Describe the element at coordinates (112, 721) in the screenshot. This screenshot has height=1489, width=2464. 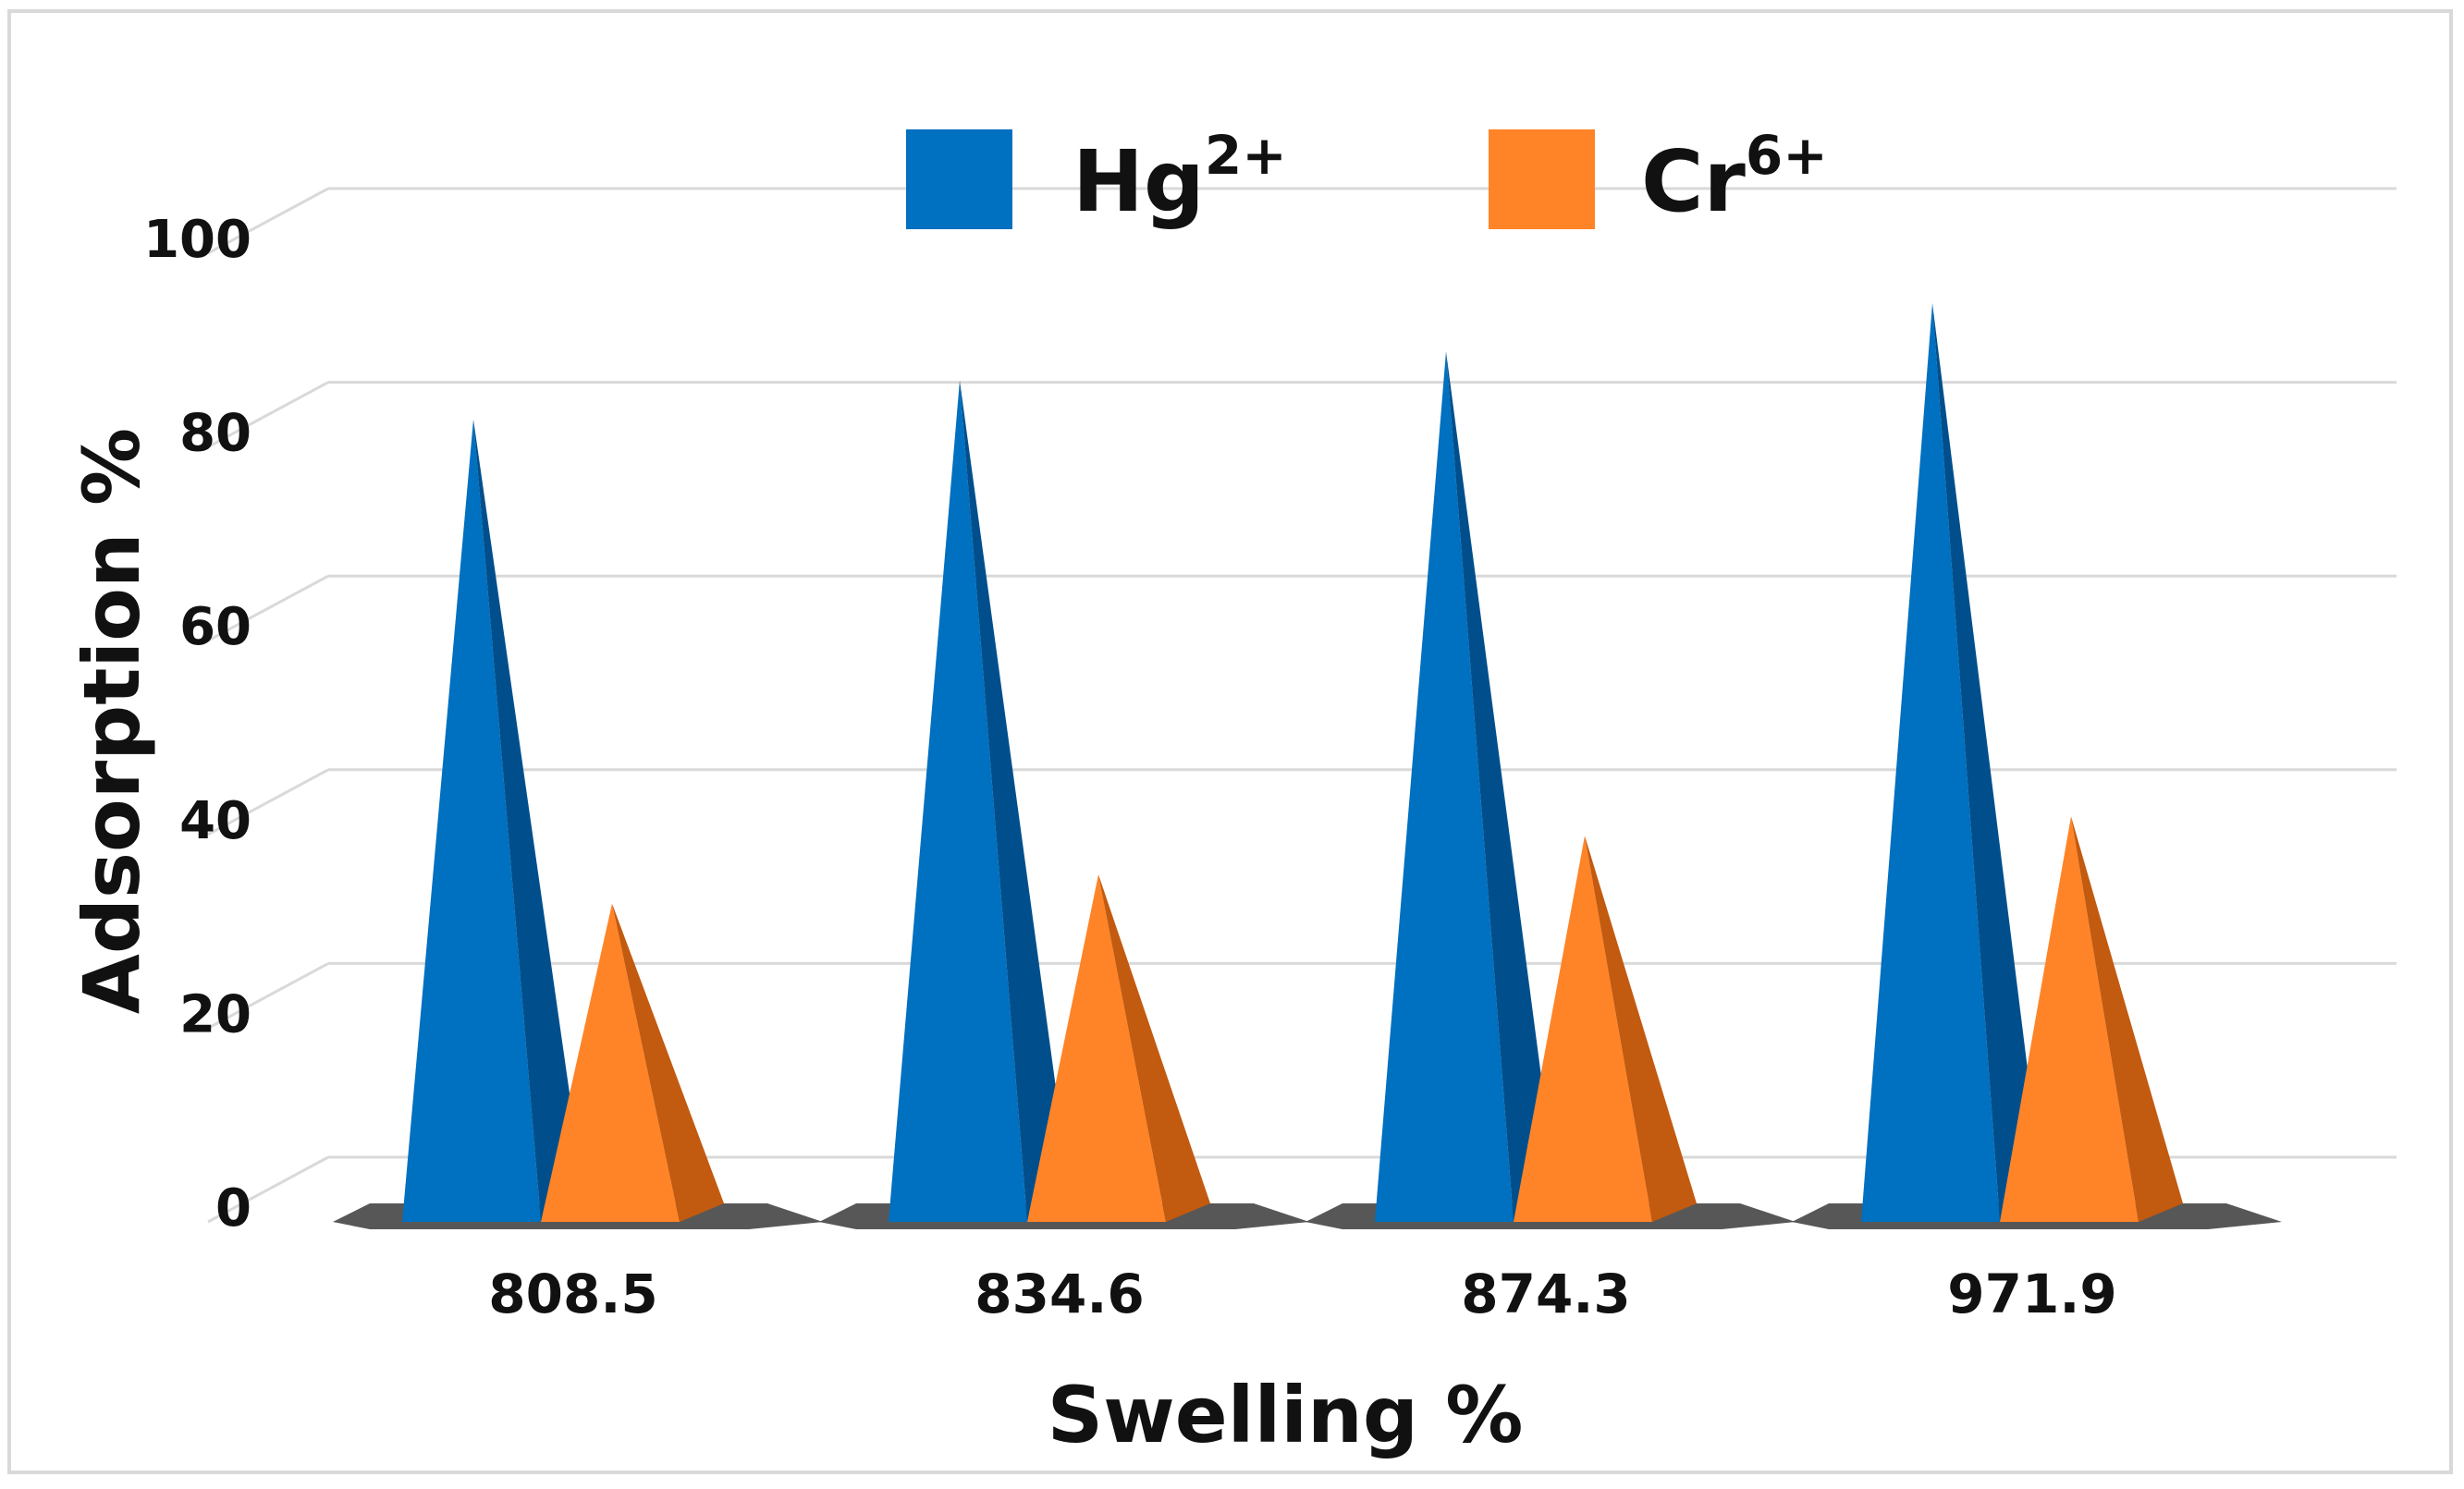
I see `y-axis-title: Adsorption %` at that location.